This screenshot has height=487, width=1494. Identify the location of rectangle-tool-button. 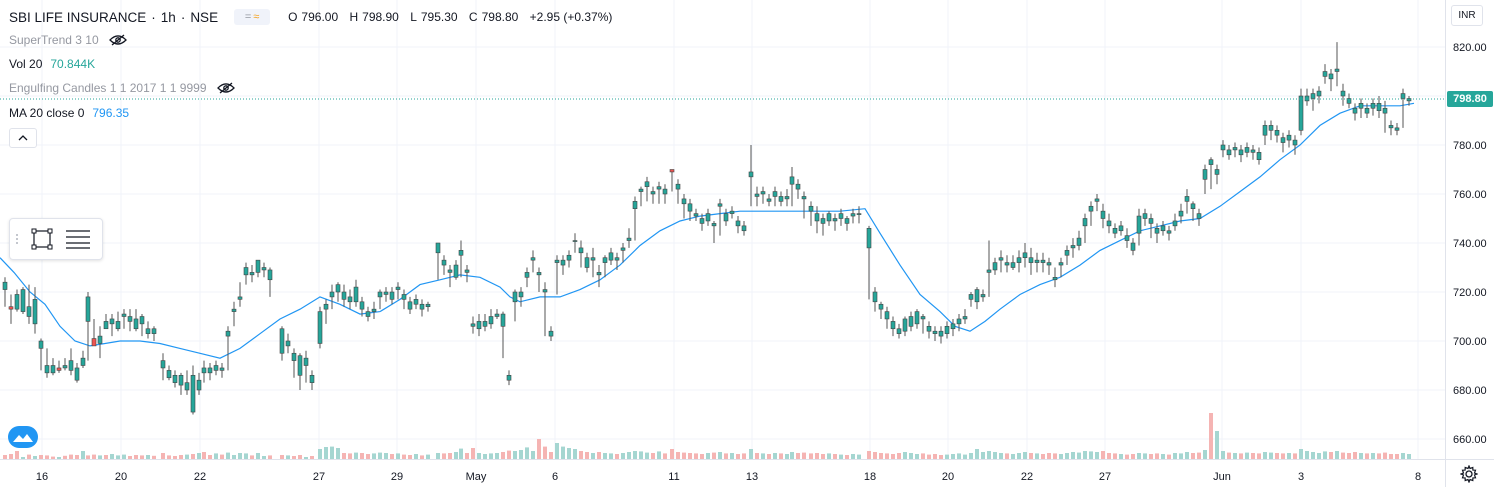
(42, 239).